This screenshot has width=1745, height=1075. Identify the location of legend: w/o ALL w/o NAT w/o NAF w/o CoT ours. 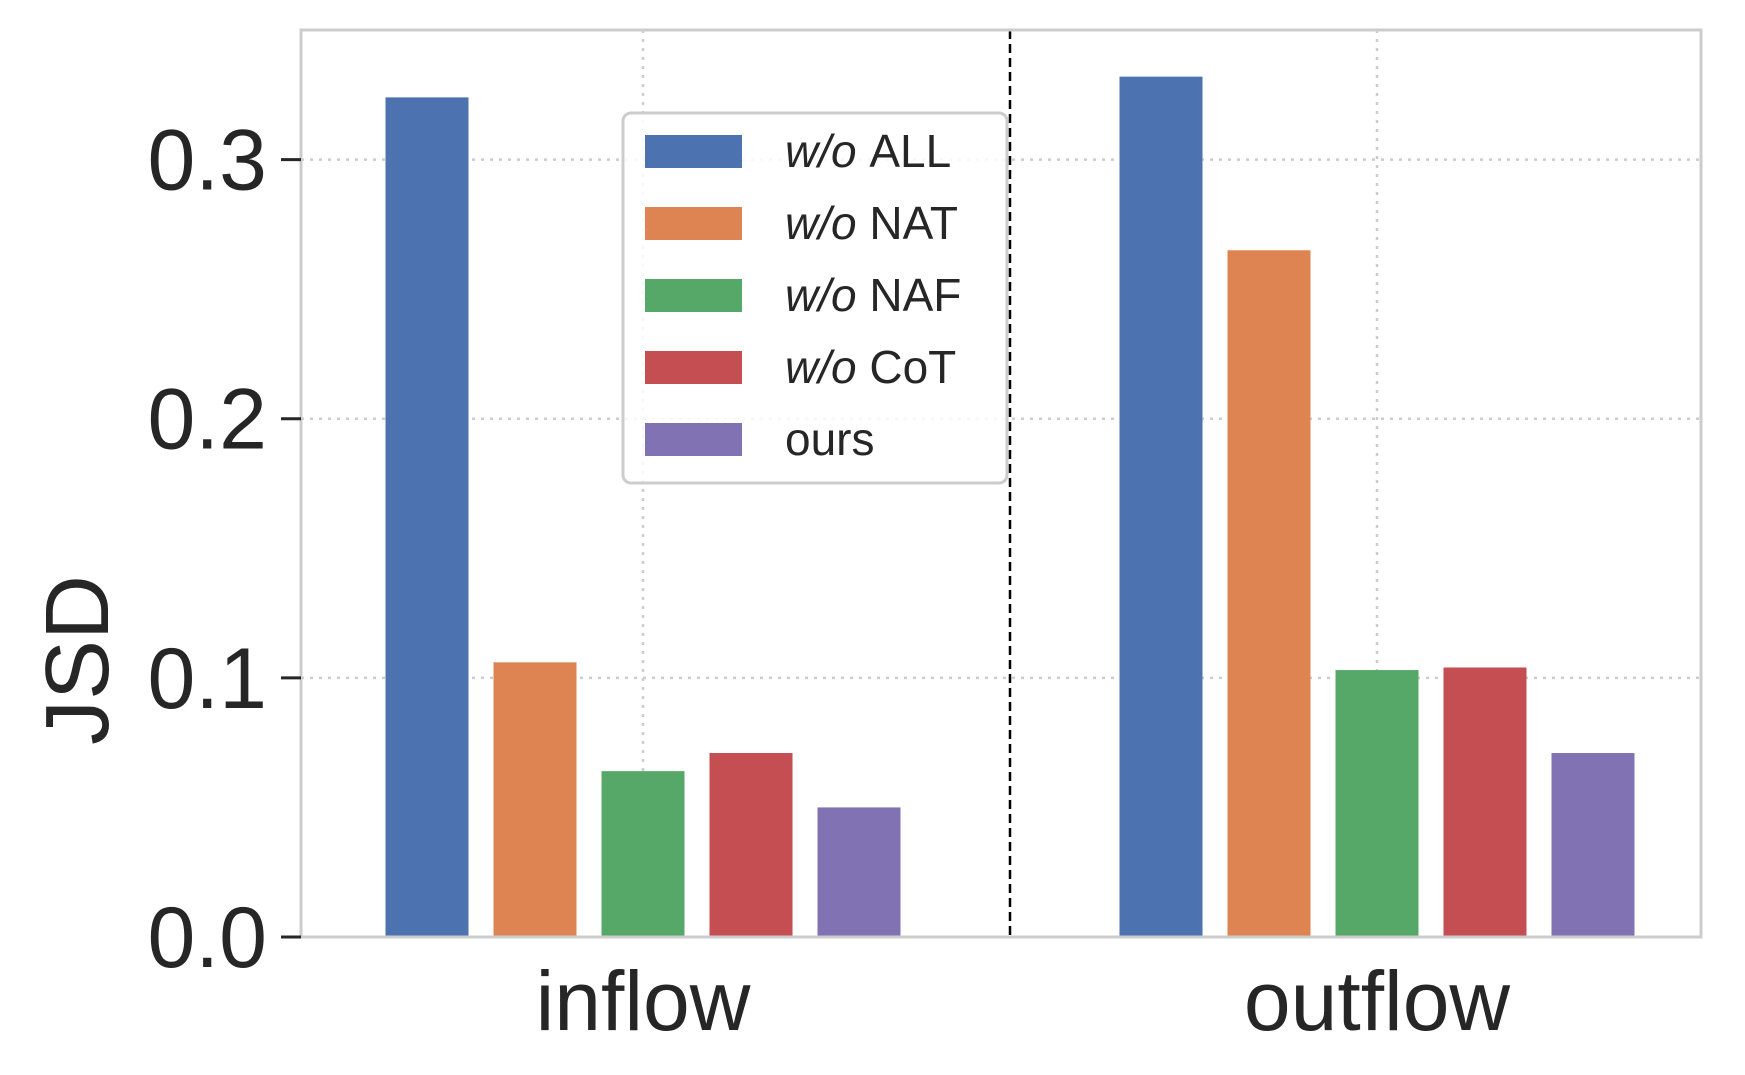
(815, 298).